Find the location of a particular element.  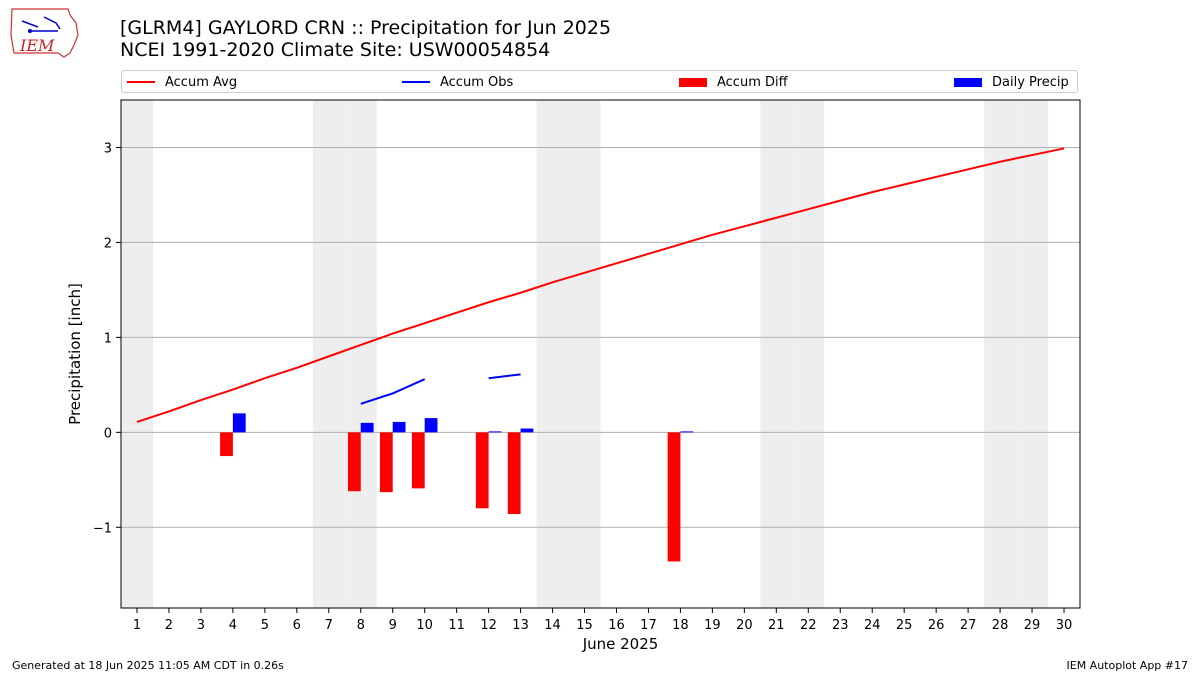

legend-entry-daily-precip: Daily Precip is located at coordinates (1011, 82).